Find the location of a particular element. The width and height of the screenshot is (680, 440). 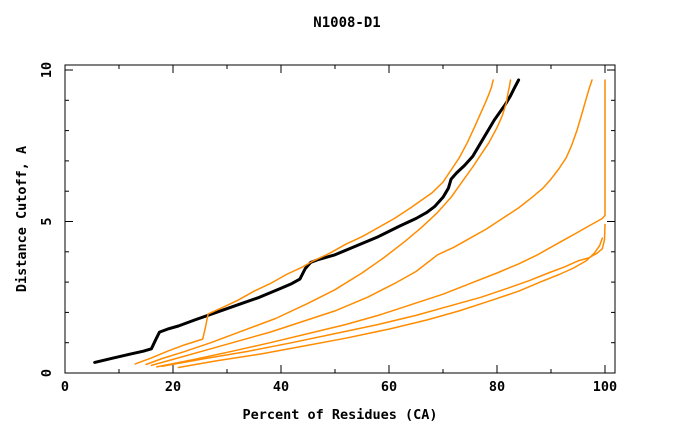

x-tick-label: 20 is located at coordinates (173, 387).